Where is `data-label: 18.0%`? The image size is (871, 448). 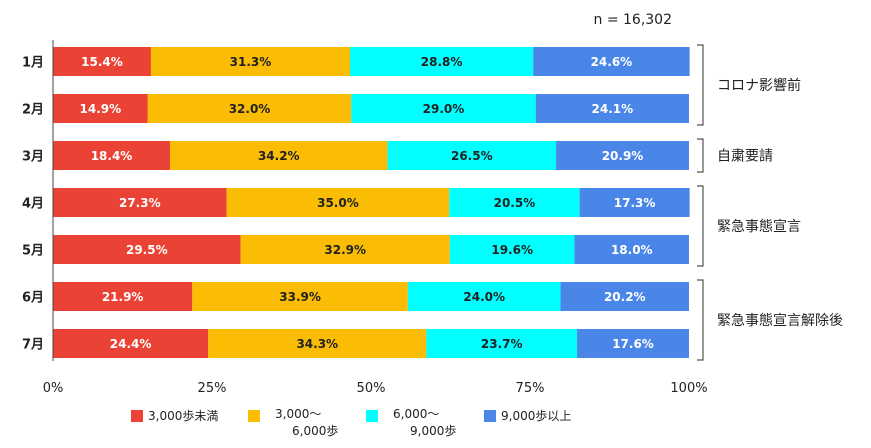 data-label: 18.0% is located at coordinates (632, 250).